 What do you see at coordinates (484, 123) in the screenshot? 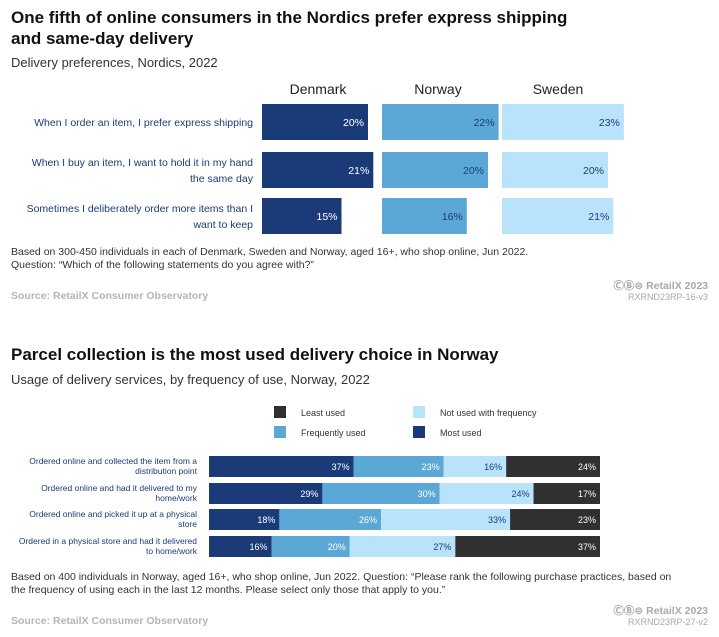
I see `chart1-bar-label: 22%` at bounding box center [484, 123].